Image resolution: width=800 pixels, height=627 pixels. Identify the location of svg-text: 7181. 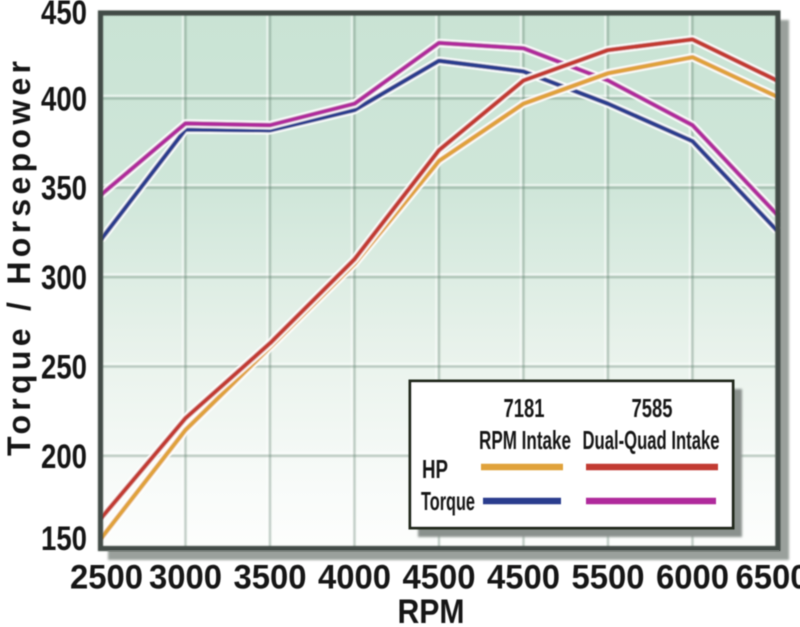
(524, 408).